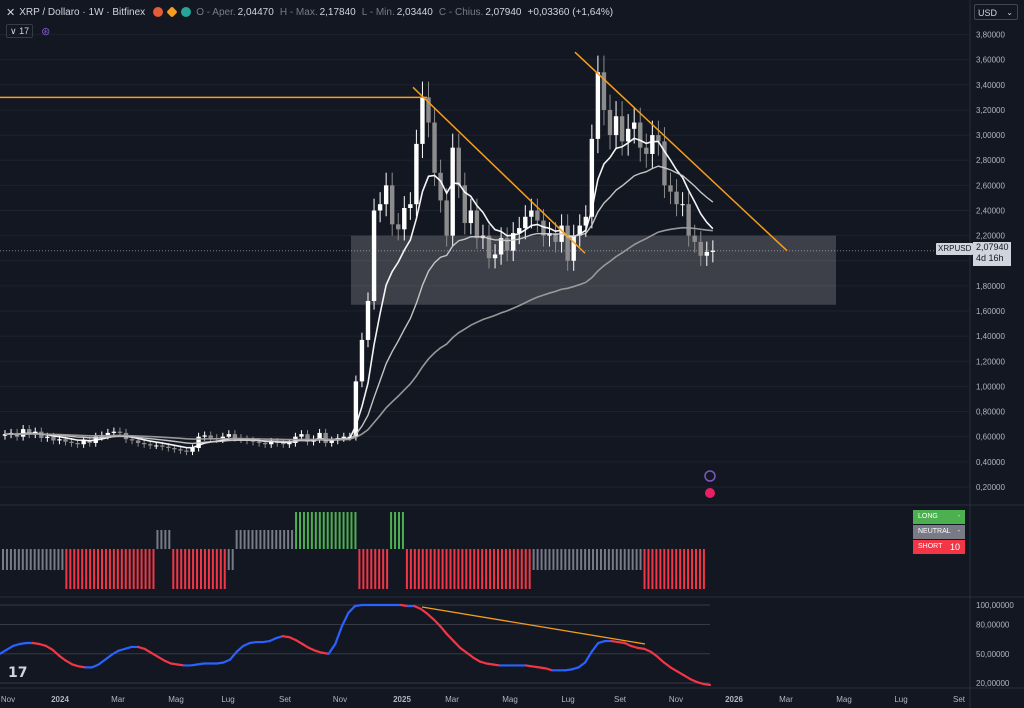  Describe the element at coordinates (996, 12) in the screenshot. I see `currency-select: USD ⌄` at that location.